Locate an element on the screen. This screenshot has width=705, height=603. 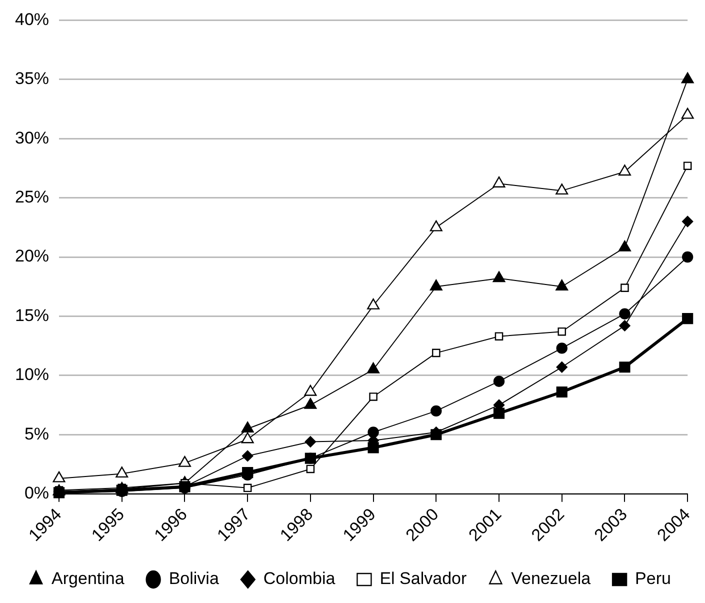
y-tick-label: 25% is located at coordinates (32, 197).